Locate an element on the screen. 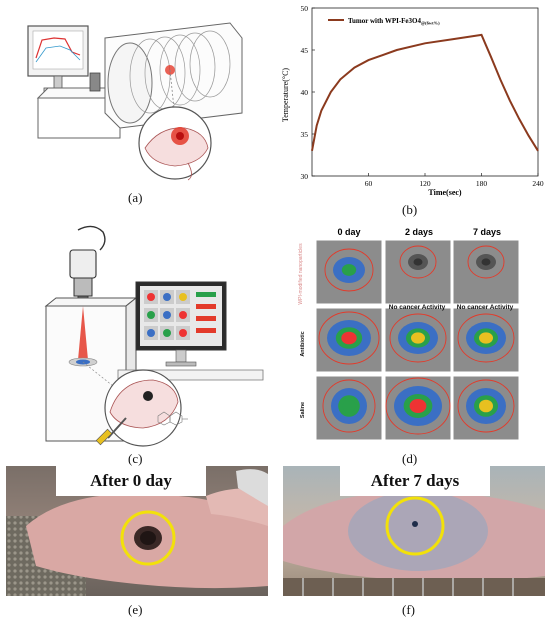 This screenshot has height=625, width=550. caption-c: (c) is located at coordinates (135, 458).